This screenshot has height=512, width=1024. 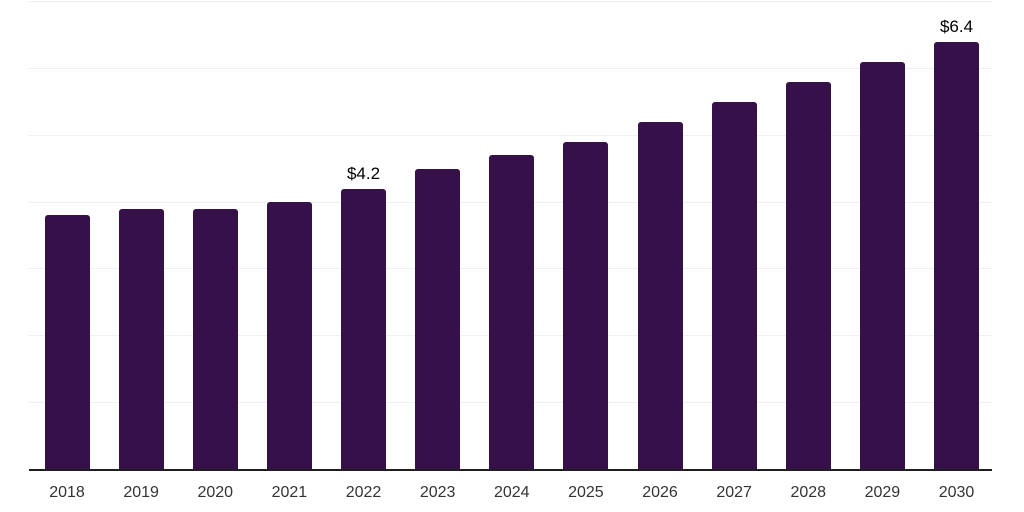 What do you see at coordinates (882, 492) in the screenshot?
I see `x-tick-label-2029: 2029` at bounding box center [882, 492].